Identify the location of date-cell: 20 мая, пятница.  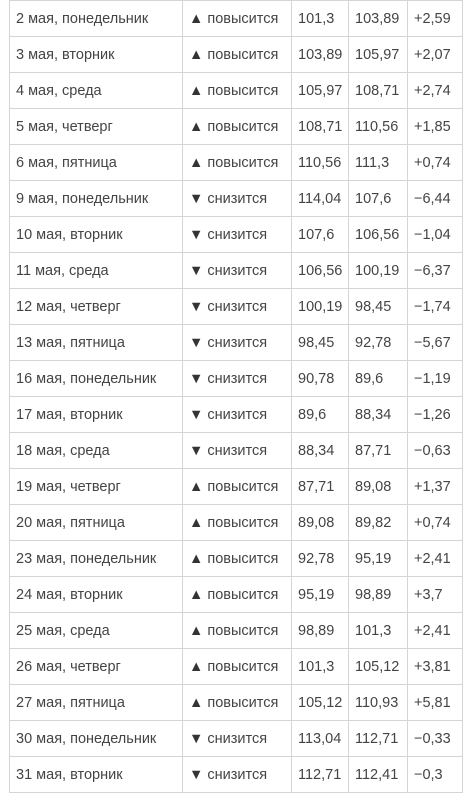
(96, 522).